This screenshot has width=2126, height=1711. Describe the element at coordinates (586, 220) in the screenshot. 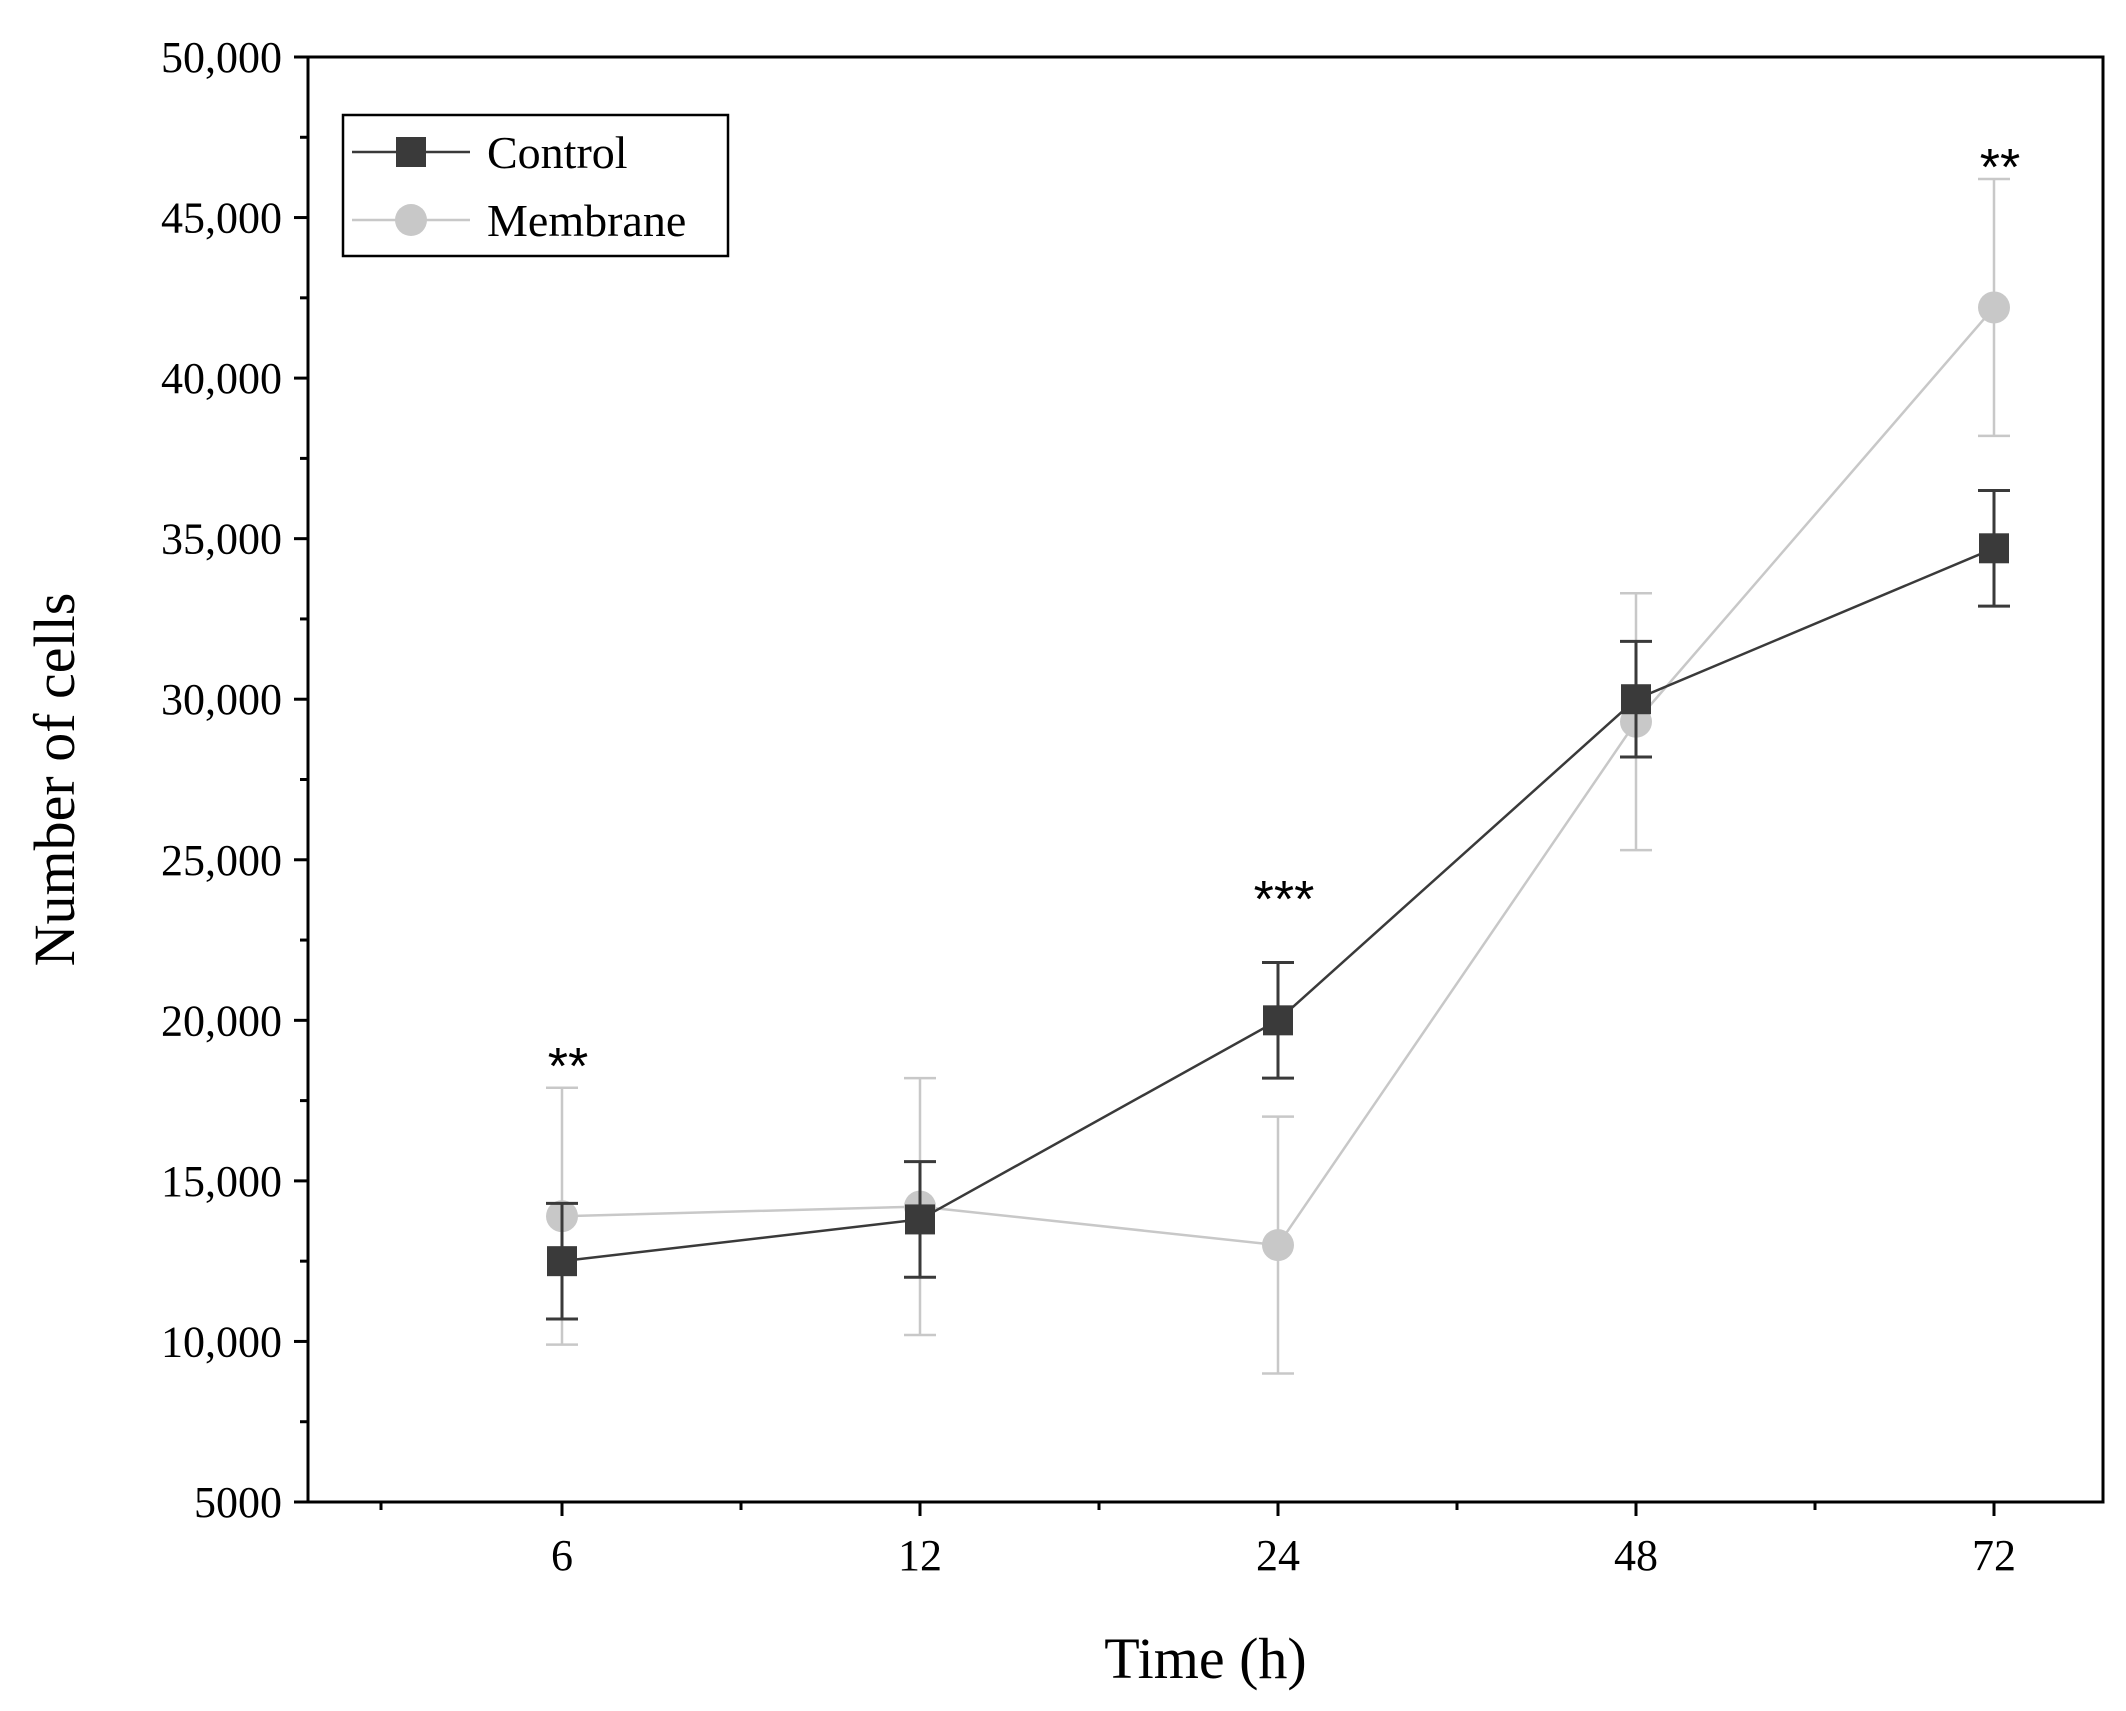

I see `legend-label: Membrane` at that location.